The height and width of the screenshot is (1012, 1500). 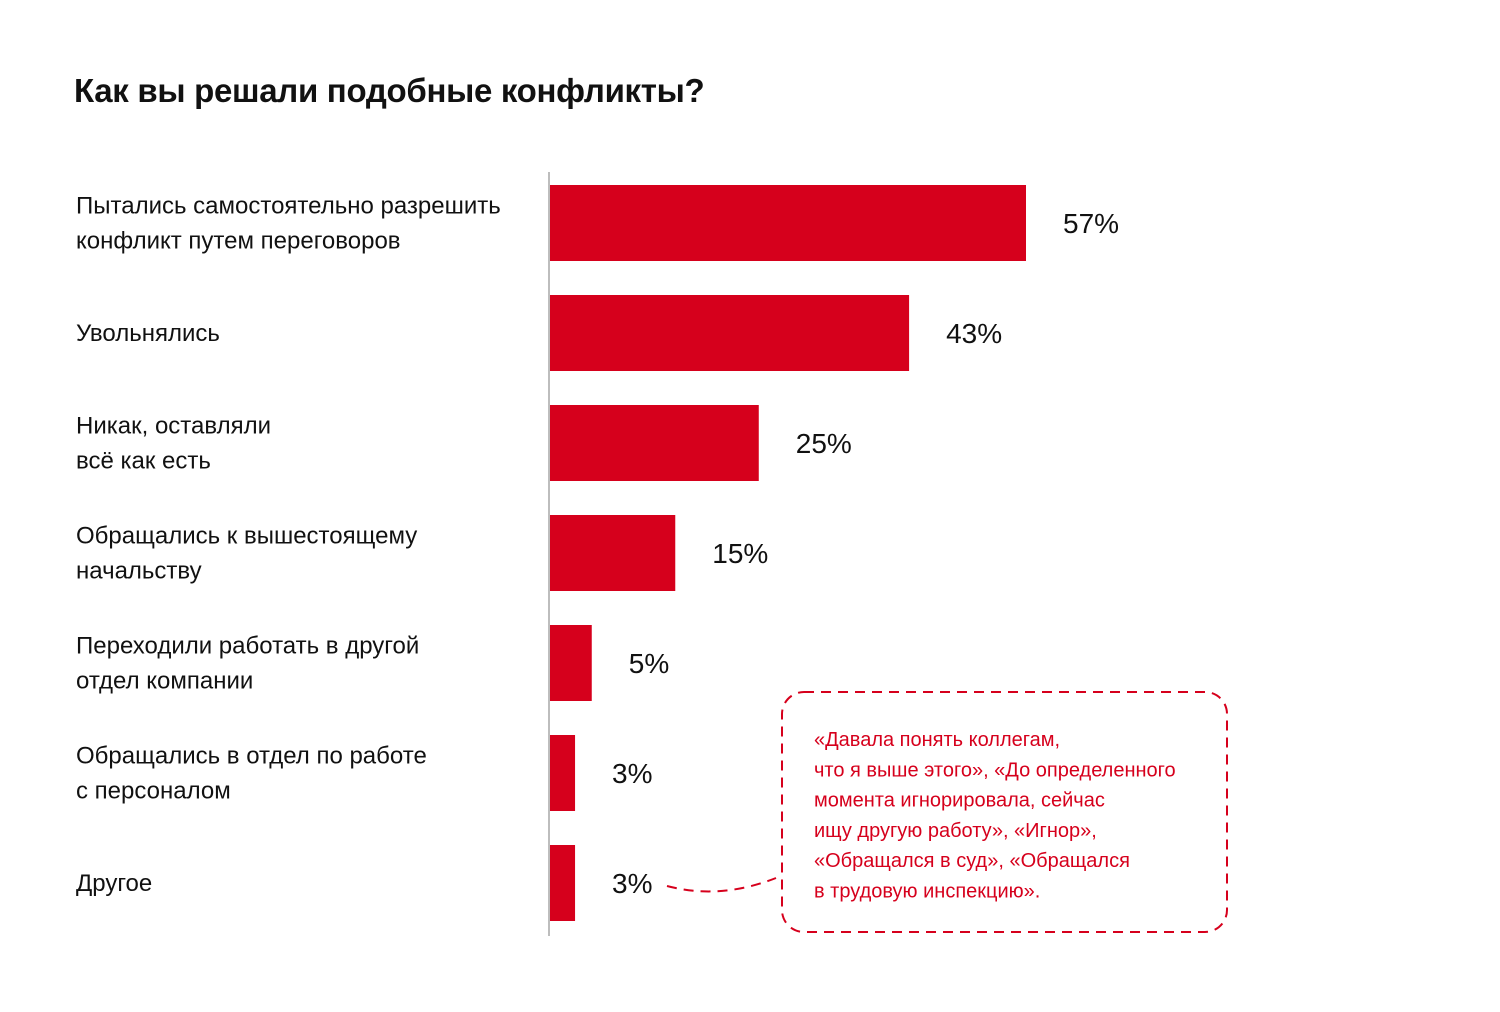 What do you see at coordinates (974, 333) in the screenshot?
I see `value-label: 43%` at bounding box center [974, 333].